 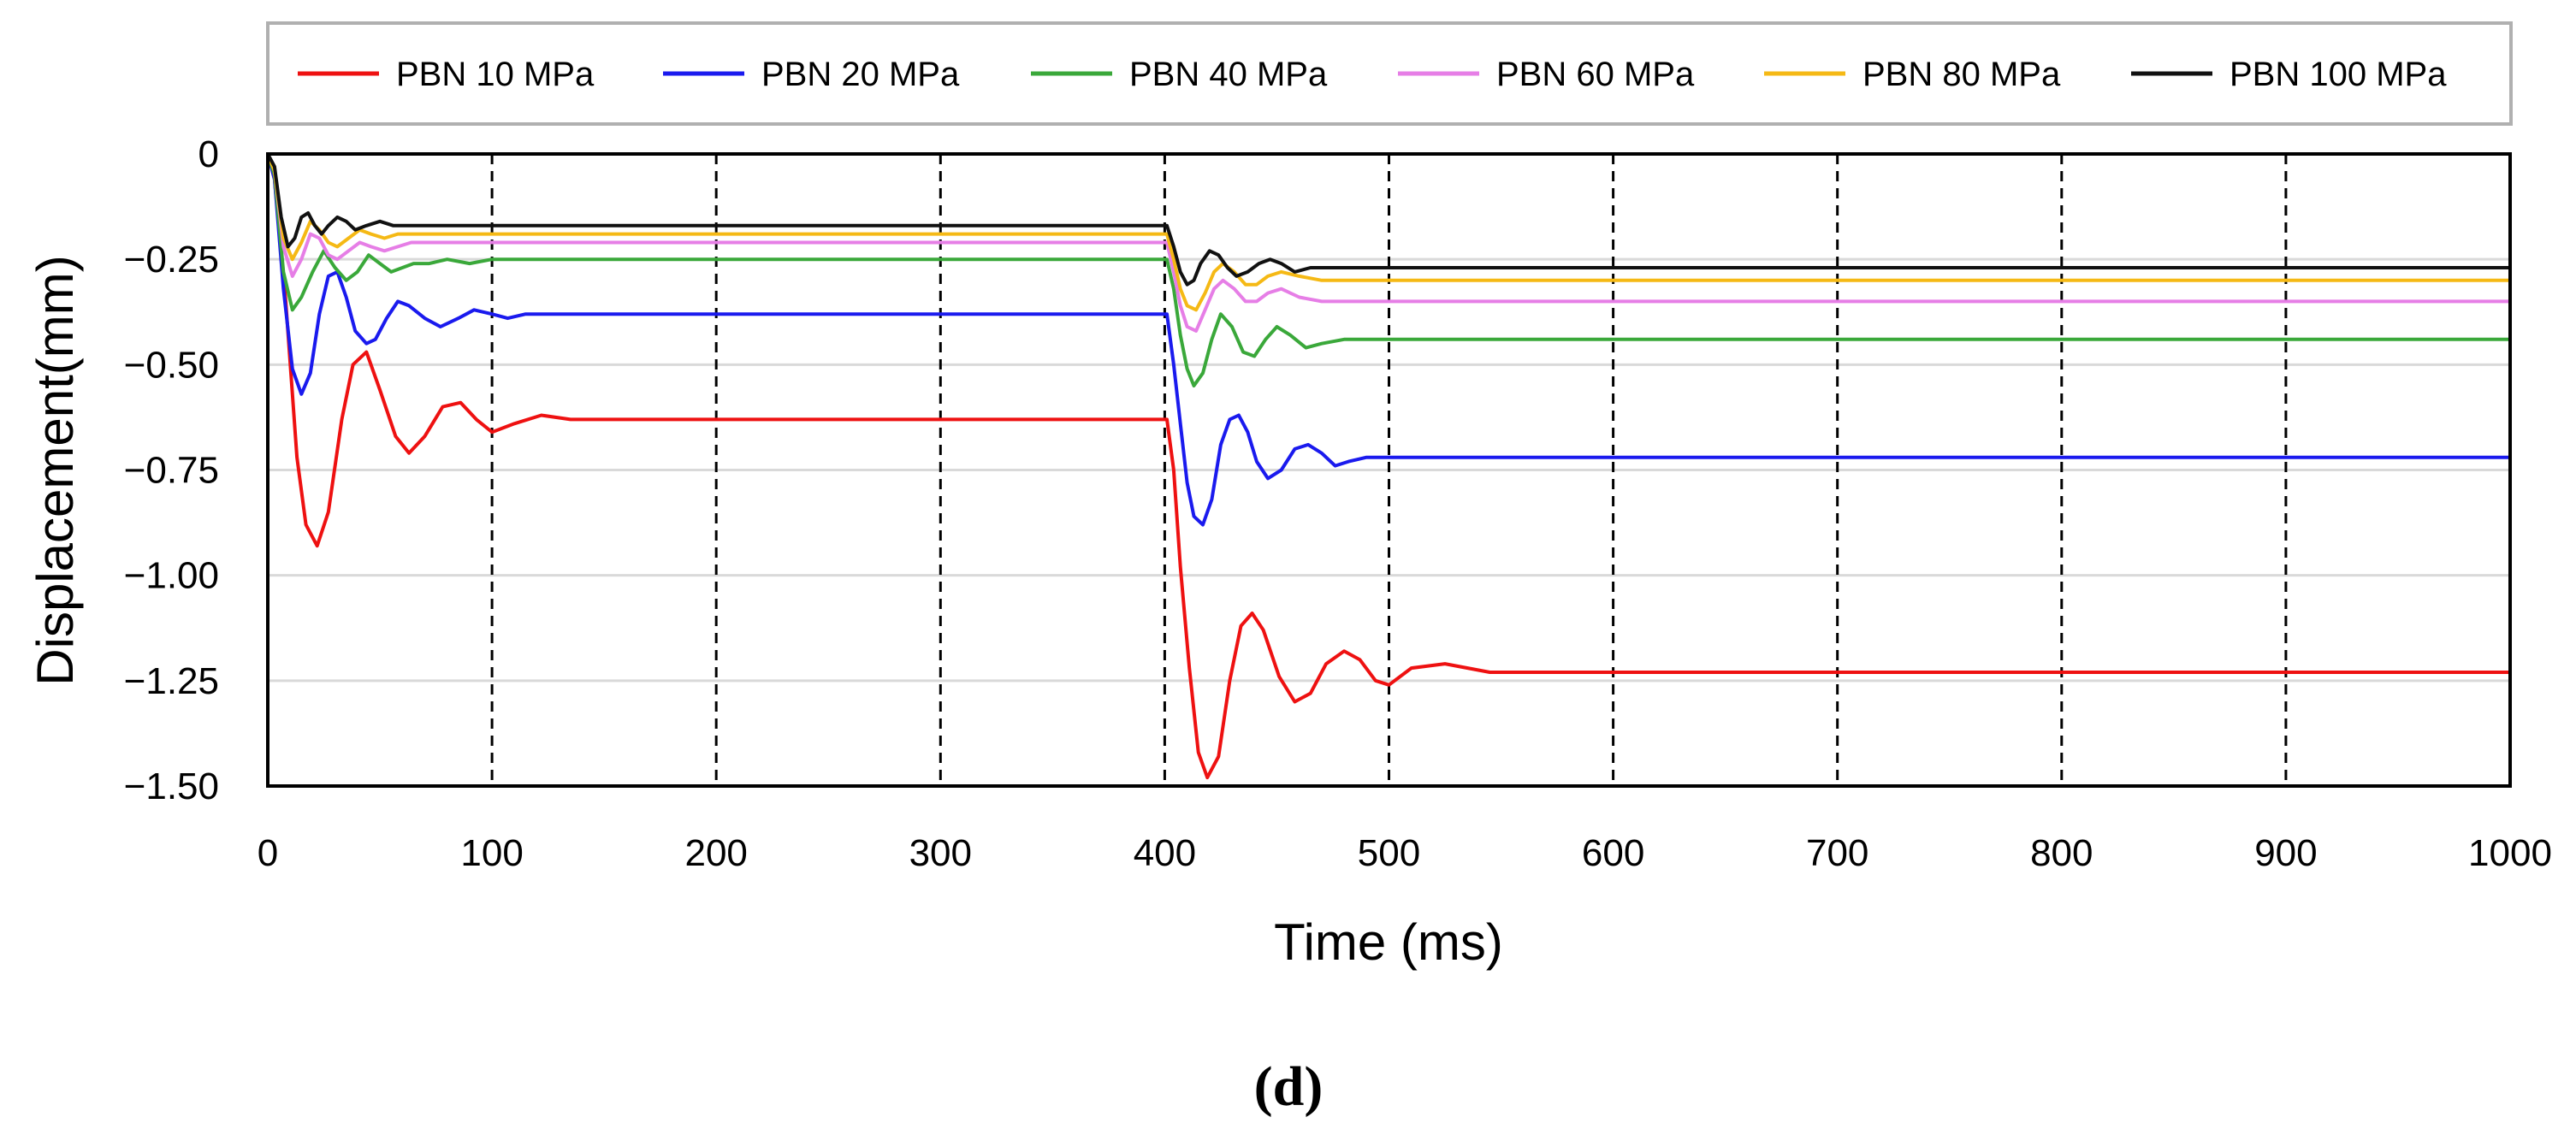 I want to click on x-tick-label: 600, so click(x=1613, y=853).